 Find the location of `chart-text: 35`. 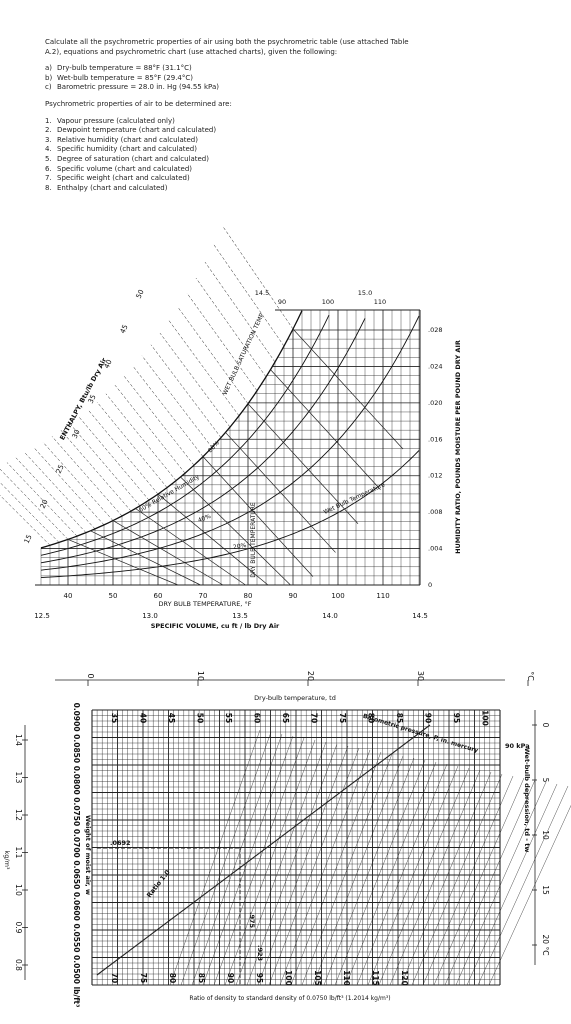

chart-text: 35 is located at coordinates (114, 718).